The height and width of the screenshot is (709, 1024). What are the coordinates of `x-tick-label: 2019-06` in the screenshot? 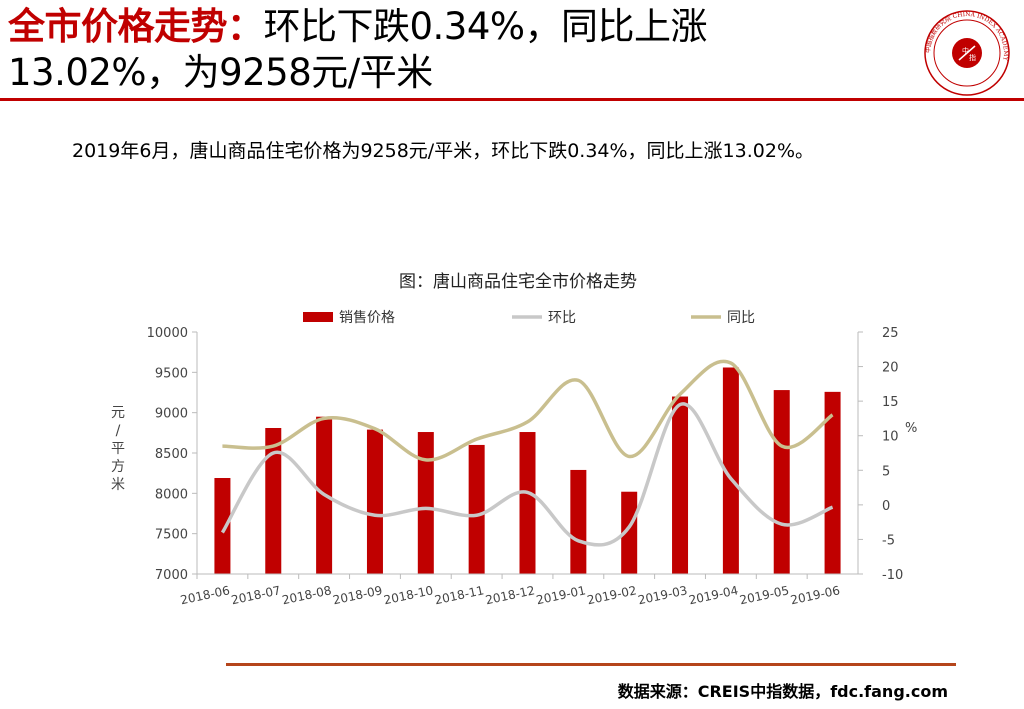 It's located at (815, 595).